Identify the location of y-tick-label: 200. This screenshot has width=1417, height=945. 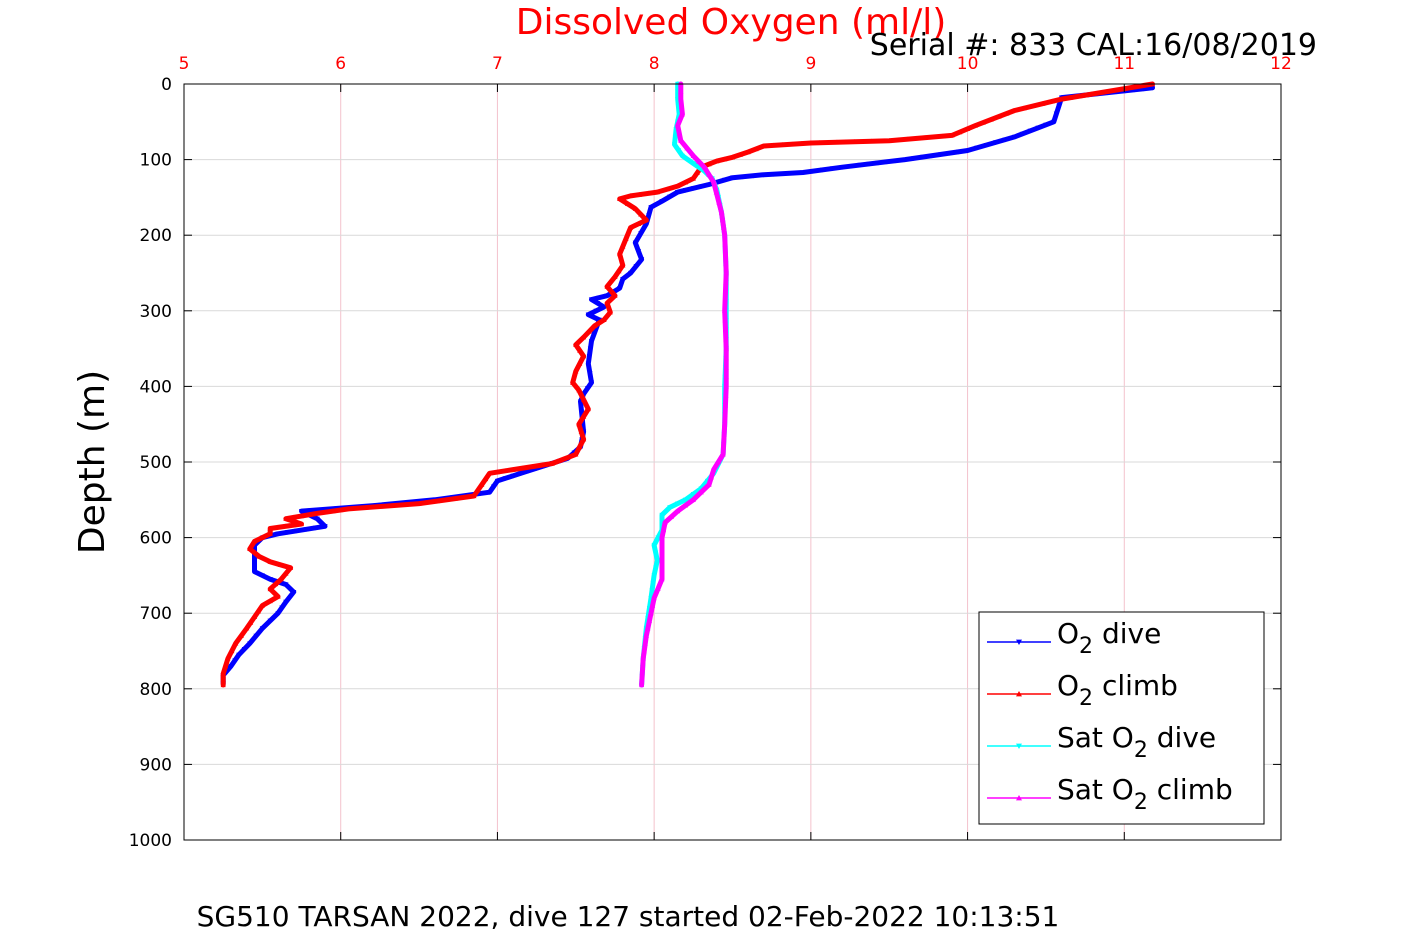
(156, 236).